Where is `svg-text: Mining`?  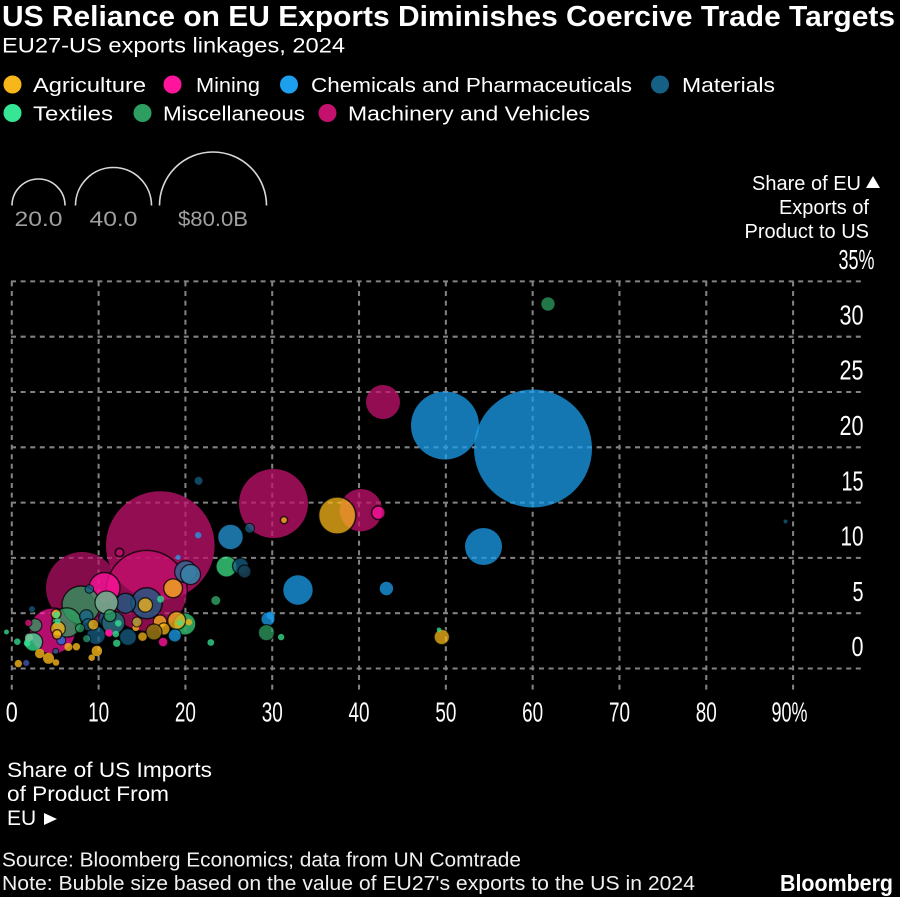
svg-text: Mining is located at coordinates (228, 86).